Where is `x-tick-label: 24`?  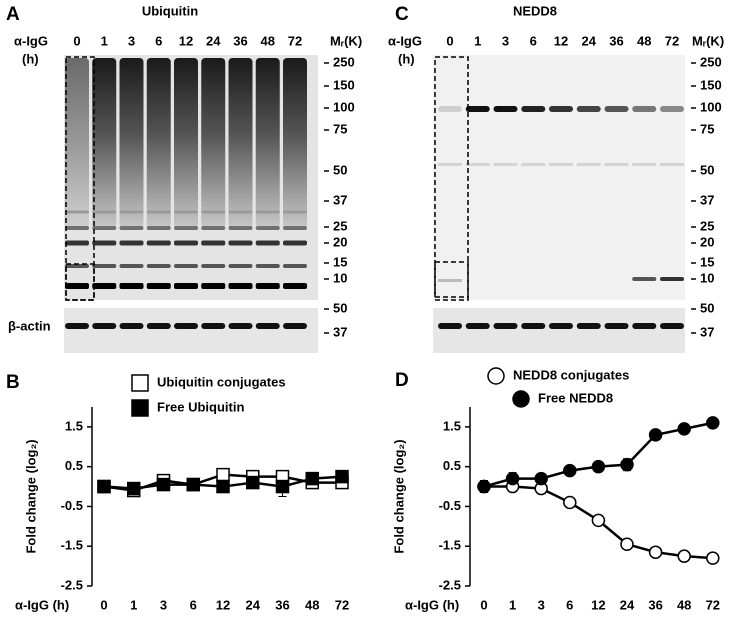
x-tick-label: 24 is located at coordinates (253, 604).